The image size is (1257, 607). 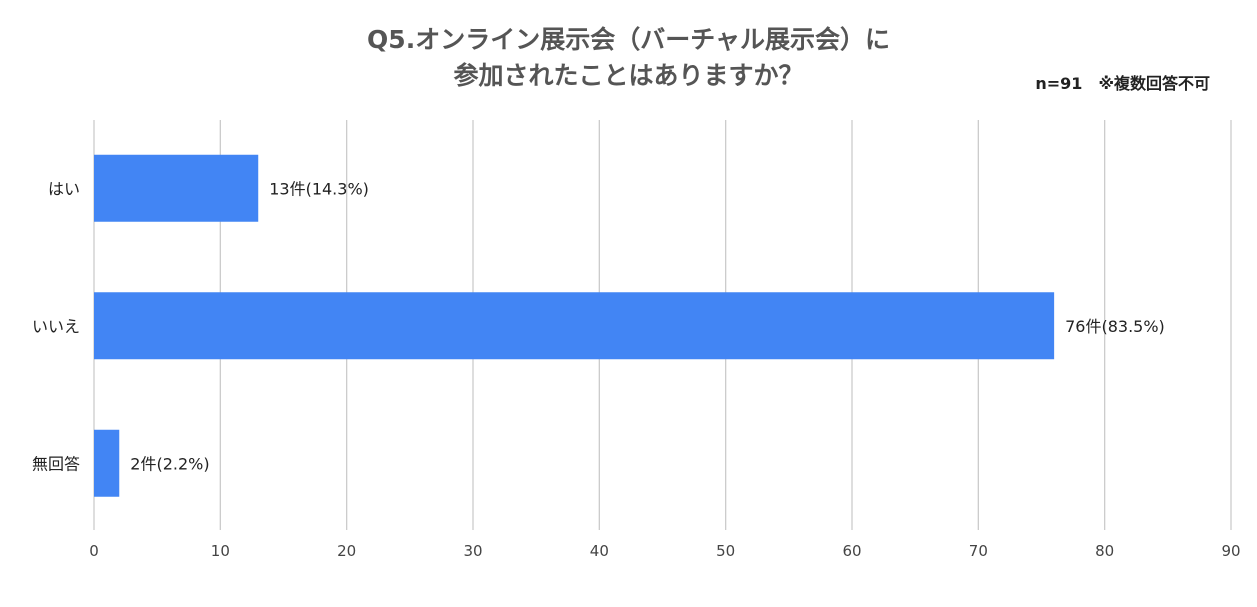 What do you see at coordinates (472, 551) in the screenshot?
I see `x-tick-label: 30` at bounding box center [472, 551].